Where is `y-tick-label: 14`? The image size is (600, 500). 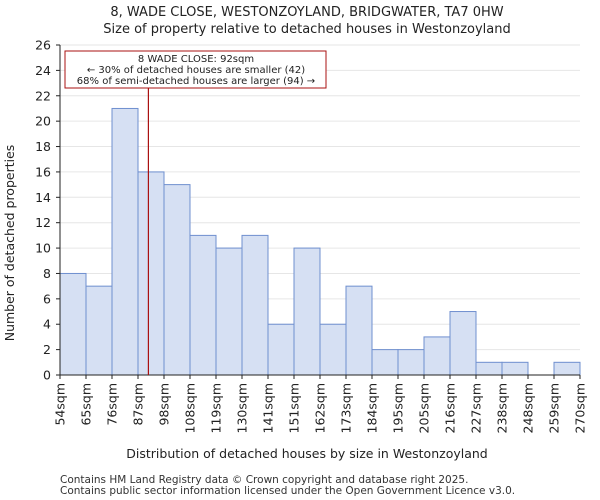 y-tick-label: 14 is located at coordinates (43, 197).